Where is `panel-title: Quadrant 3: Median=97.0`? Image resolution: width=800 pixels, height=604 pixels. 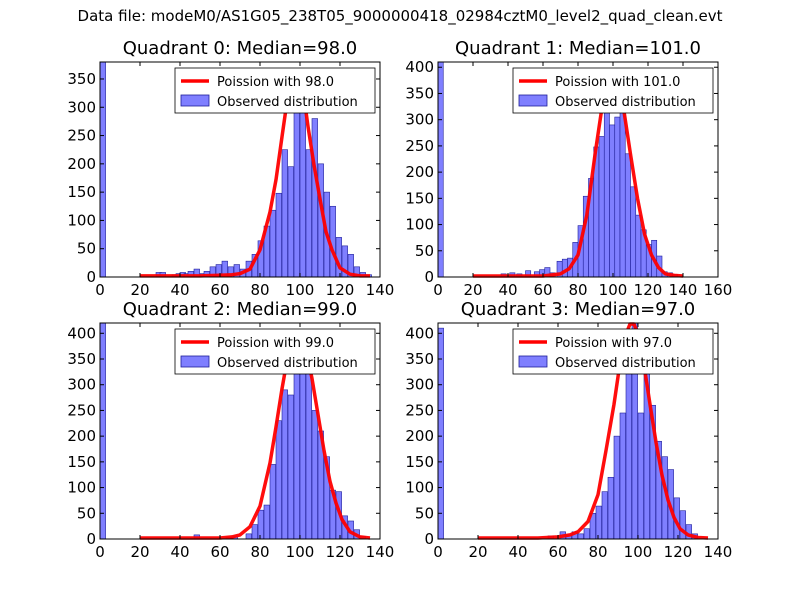 panel-title: Quadrant 3: Median=97.0 is located at coordinates (578, 309).